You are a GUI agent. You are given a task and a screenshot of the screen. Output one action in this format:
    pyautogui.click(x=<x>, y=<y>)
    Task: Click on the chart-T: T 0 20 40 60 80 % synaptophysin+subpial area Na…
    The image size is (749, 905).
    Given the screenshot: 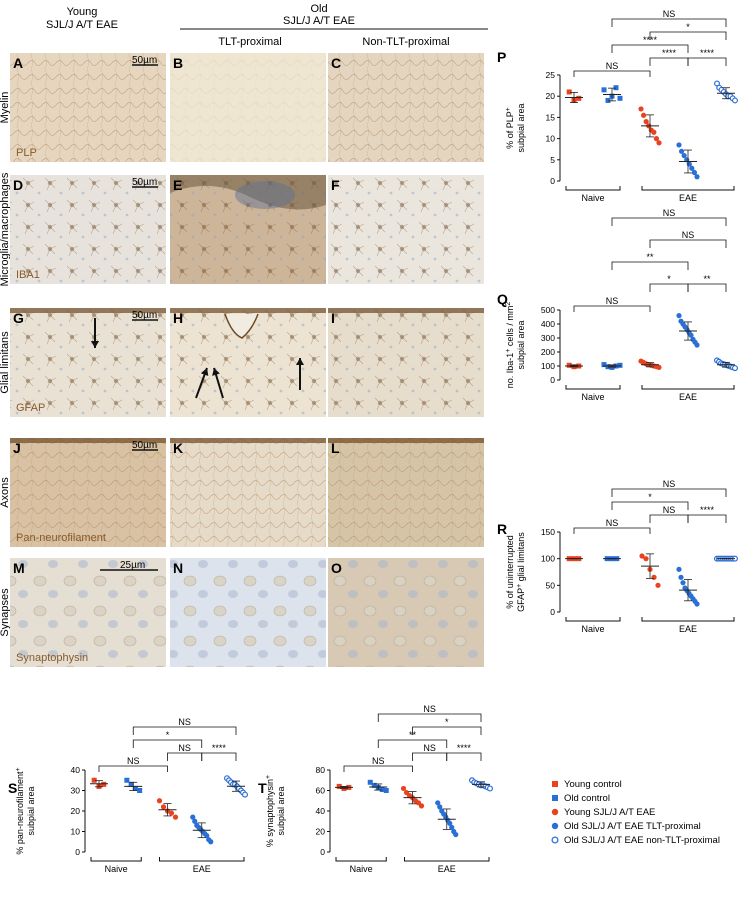 What is the action you would take?
    pyautogui.click(x=376, y=789)
    